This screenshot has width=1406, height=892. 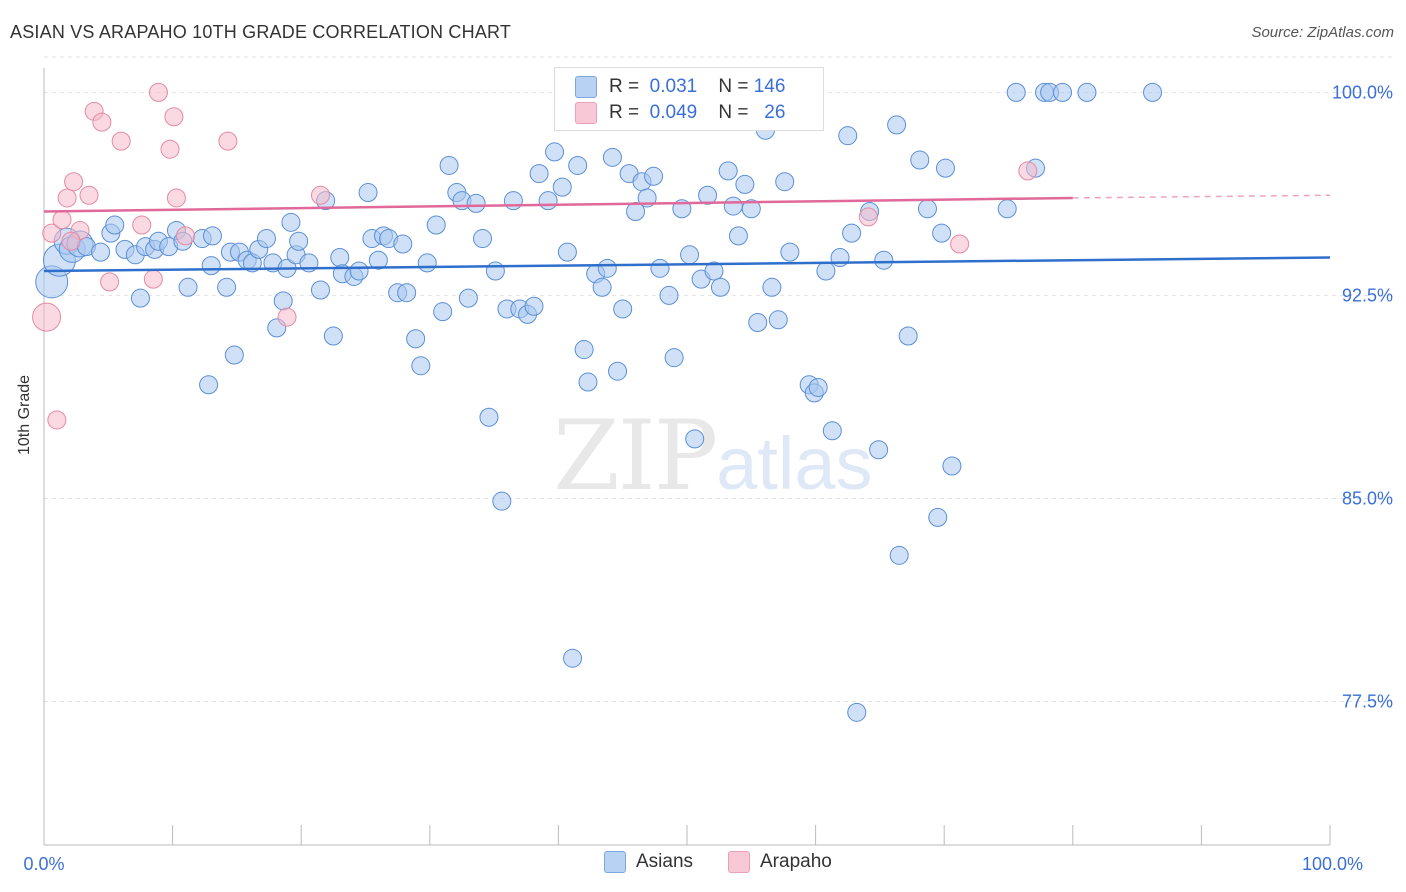 What do you see at coordinates (1362, 92) in the screenshot?
I see `y-tick-label: 100.0%` at bounding box center [1362, 92].